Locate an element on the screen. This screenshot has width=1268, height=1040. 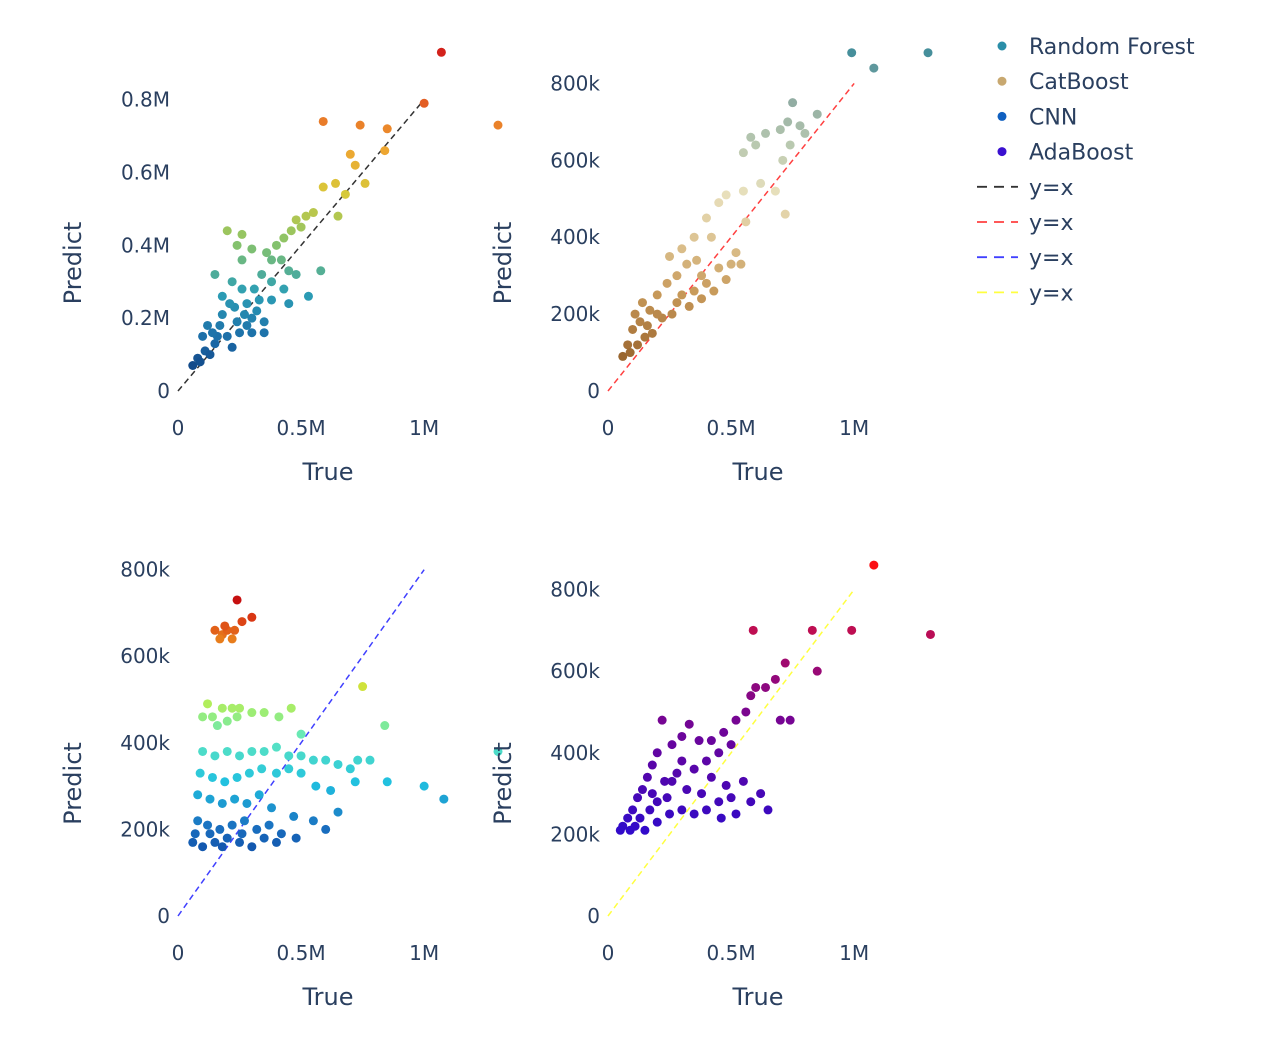
legend-item: CNN is located at coordinates (1037, 117).